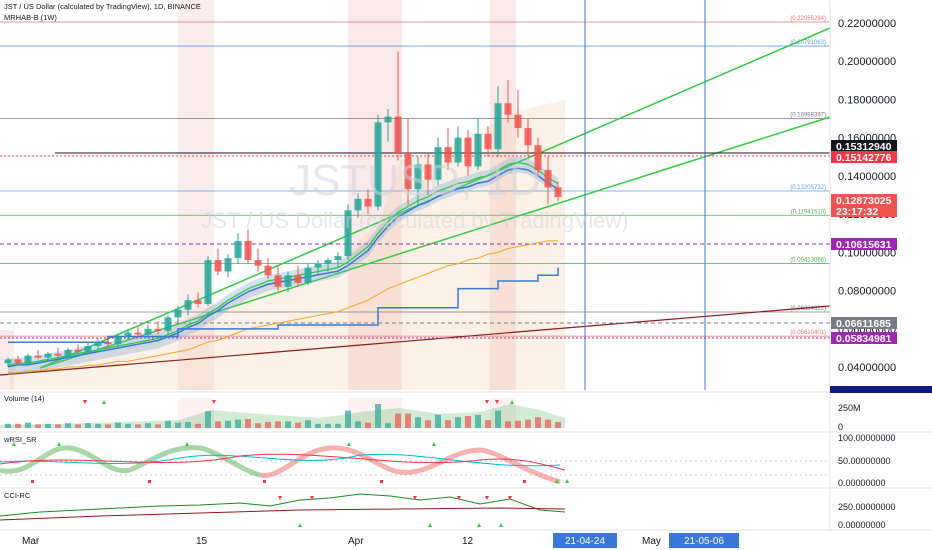 The height and width of the screenshot is (550, 932). Describe the element at coordinates (864, 339) in the screenshot. I see `price-badge-label: 0.05834981` at that location.